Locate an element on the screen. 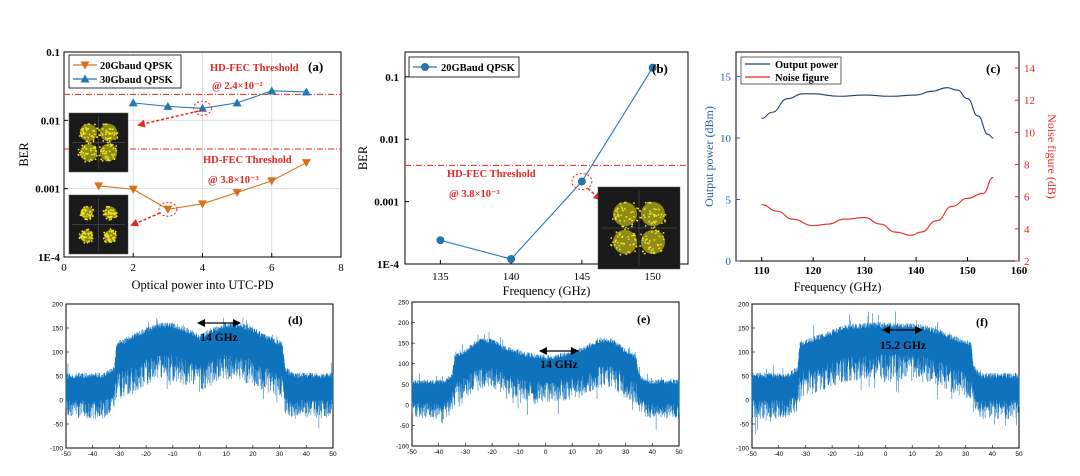 This screenshot has width=1080, height=476. x-tick-label: -50 is located at coordinates (752, 454).